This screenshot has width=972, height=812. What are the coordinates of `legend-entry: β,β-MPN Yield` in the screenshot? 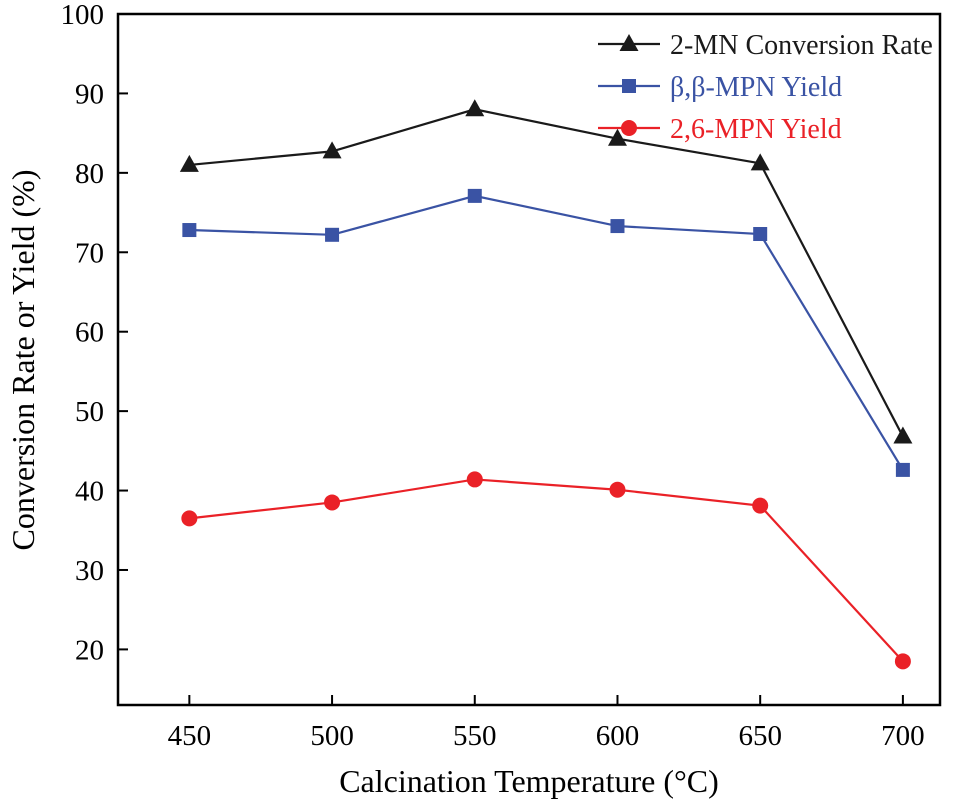 It's located at (720, 87).